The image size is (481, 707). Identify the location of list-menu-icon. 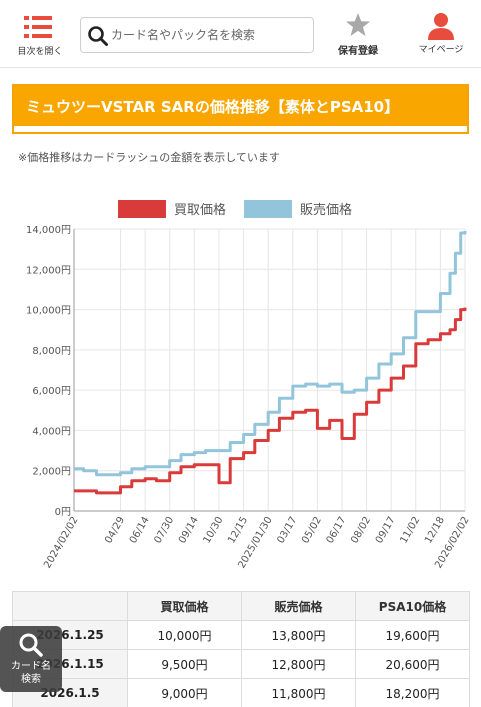
(38, 27).